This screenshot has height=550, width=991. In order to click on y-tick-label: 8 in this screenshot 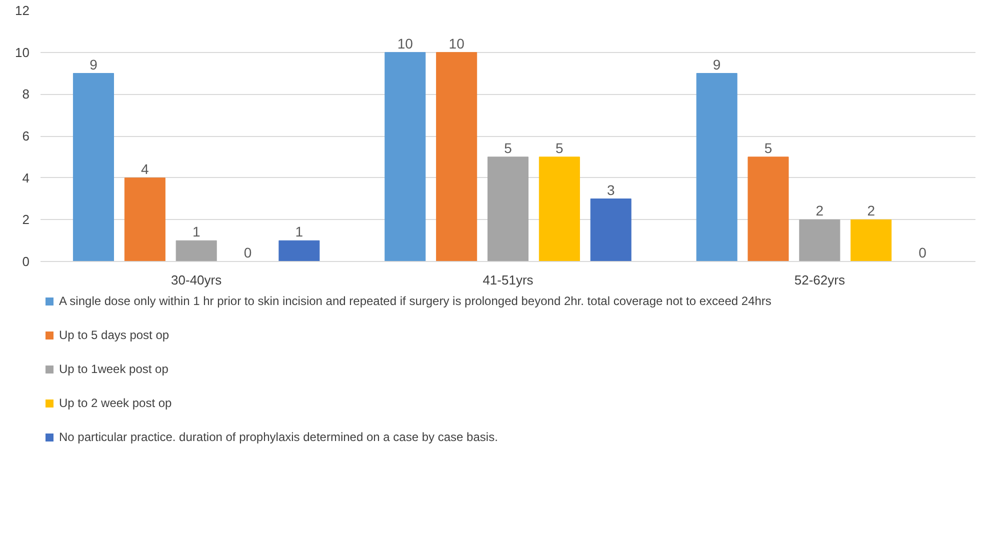, I will do `click(26, 94)`.